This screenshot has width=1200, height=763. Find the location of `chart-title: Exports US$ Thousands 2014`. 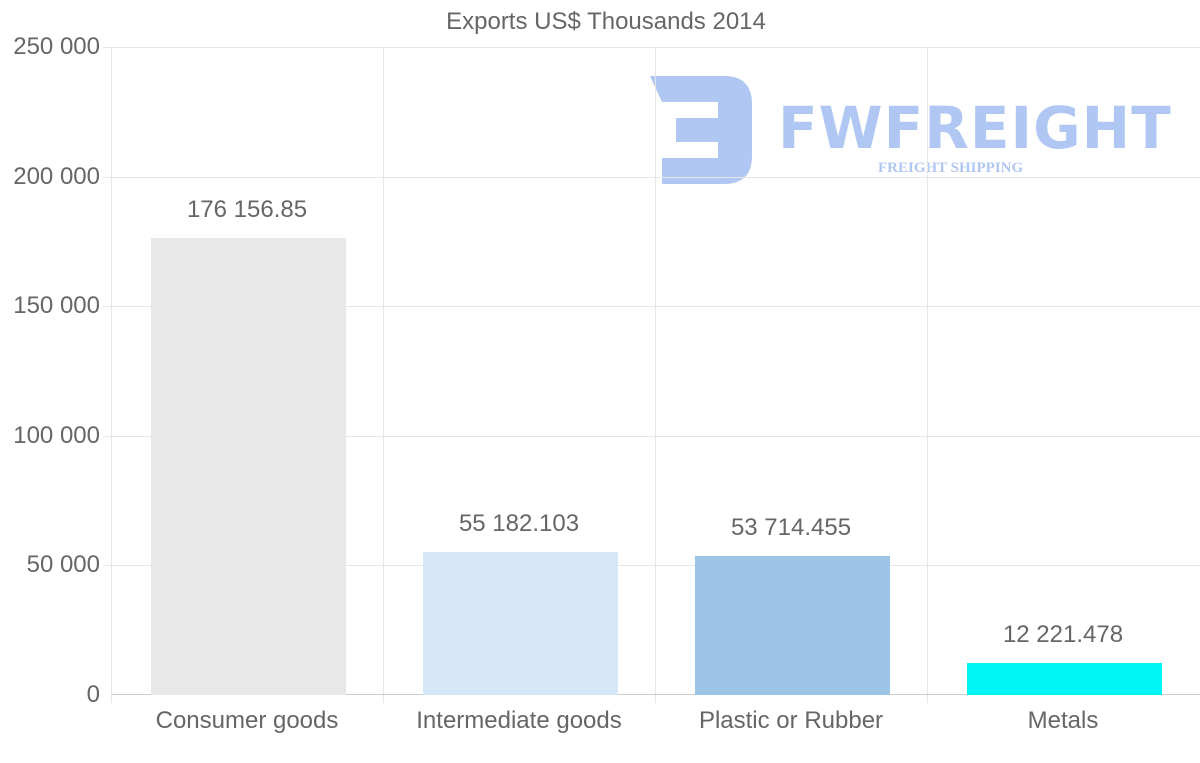

chart-title: Exports US$ Thousands 2014 is located at coordinates (606, 21).